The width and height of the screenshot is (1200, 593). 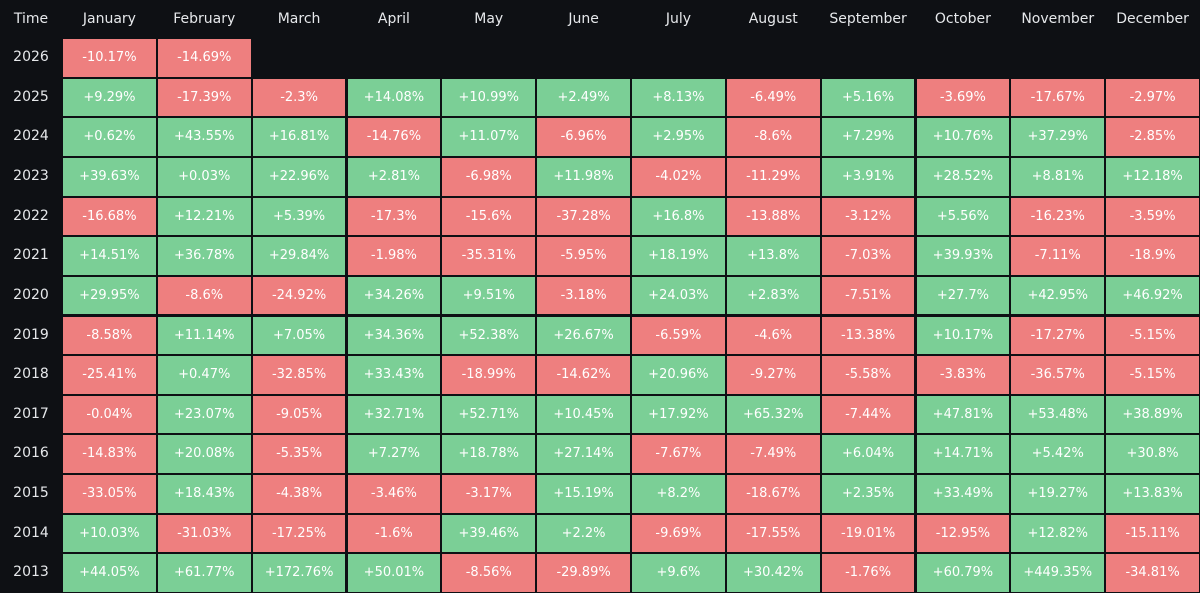 I want to click on return-cell-2017-november: +53.48%, so click(x=1058, y=414).